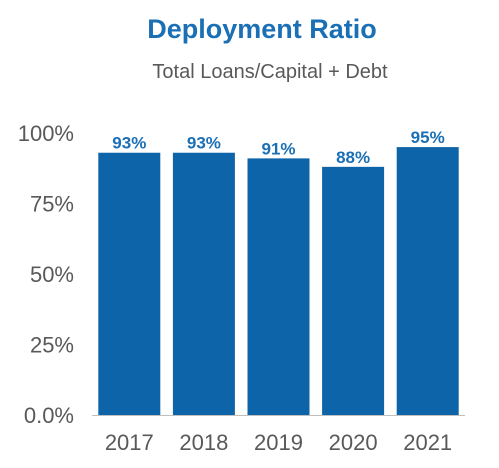 The width and height of the screenshot is (499, 468). Describe the element at coordinates (52, 274) in the screenshot. I see `y-tick-label: 50%` at that location.